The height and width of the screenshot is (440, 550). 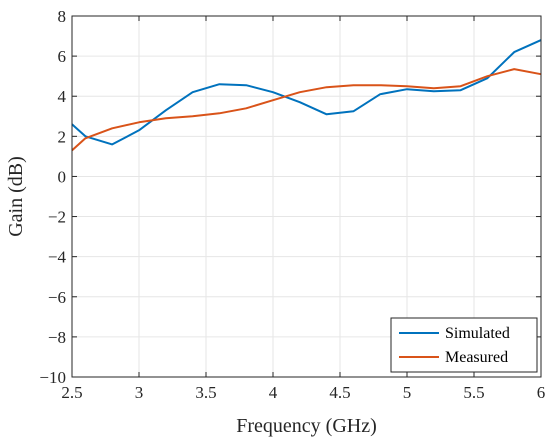 What do you see at coordinates (62, 16) in the screenshot?
I see `y-tick-label: 8` at bounding box center [62, 16].